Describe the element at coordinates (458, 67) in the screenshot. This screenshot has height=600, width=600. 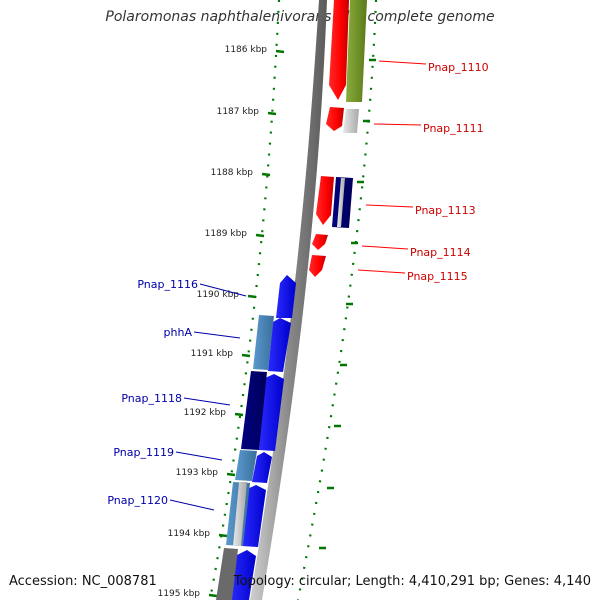
I see `reverse-gene-label: Pnap_1110` at that location.